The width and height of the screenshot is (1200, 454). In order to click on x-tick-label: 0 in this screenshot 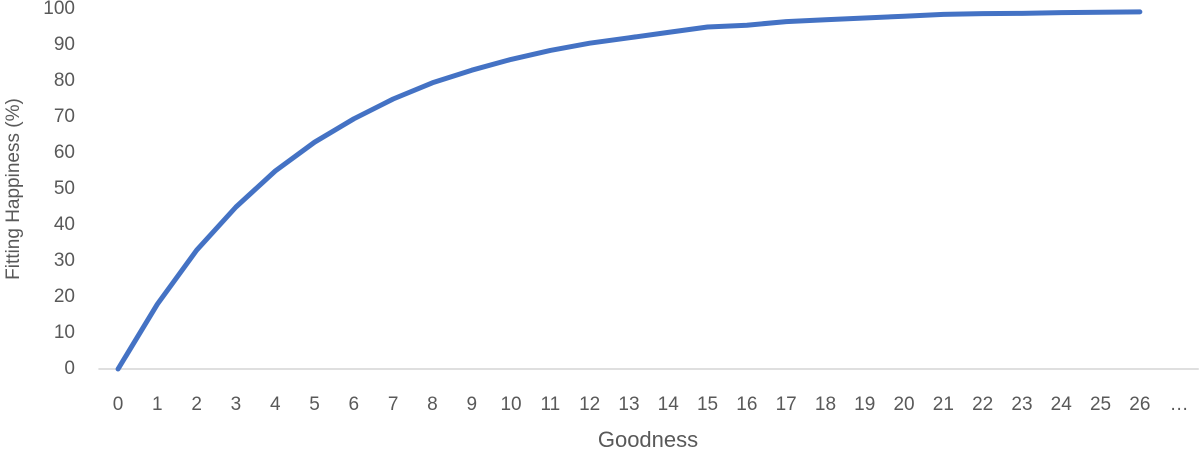, I will do `click(118, 404)`.